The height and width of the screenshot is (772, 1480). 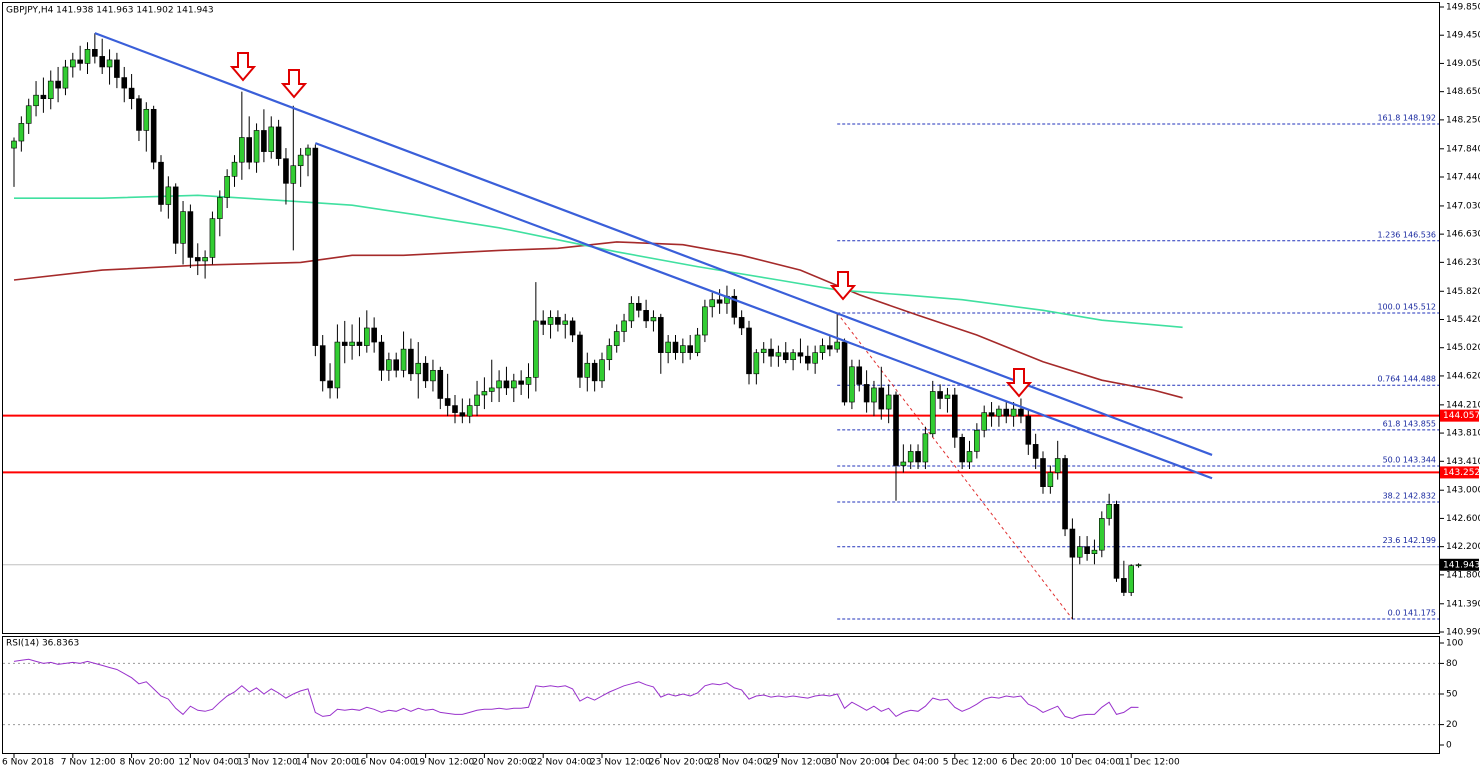 What do you see at coordinates (1406, 117) in the screenshot?
I see `fib-label: 161.8 148.192` at bounding box center [1406, 117].